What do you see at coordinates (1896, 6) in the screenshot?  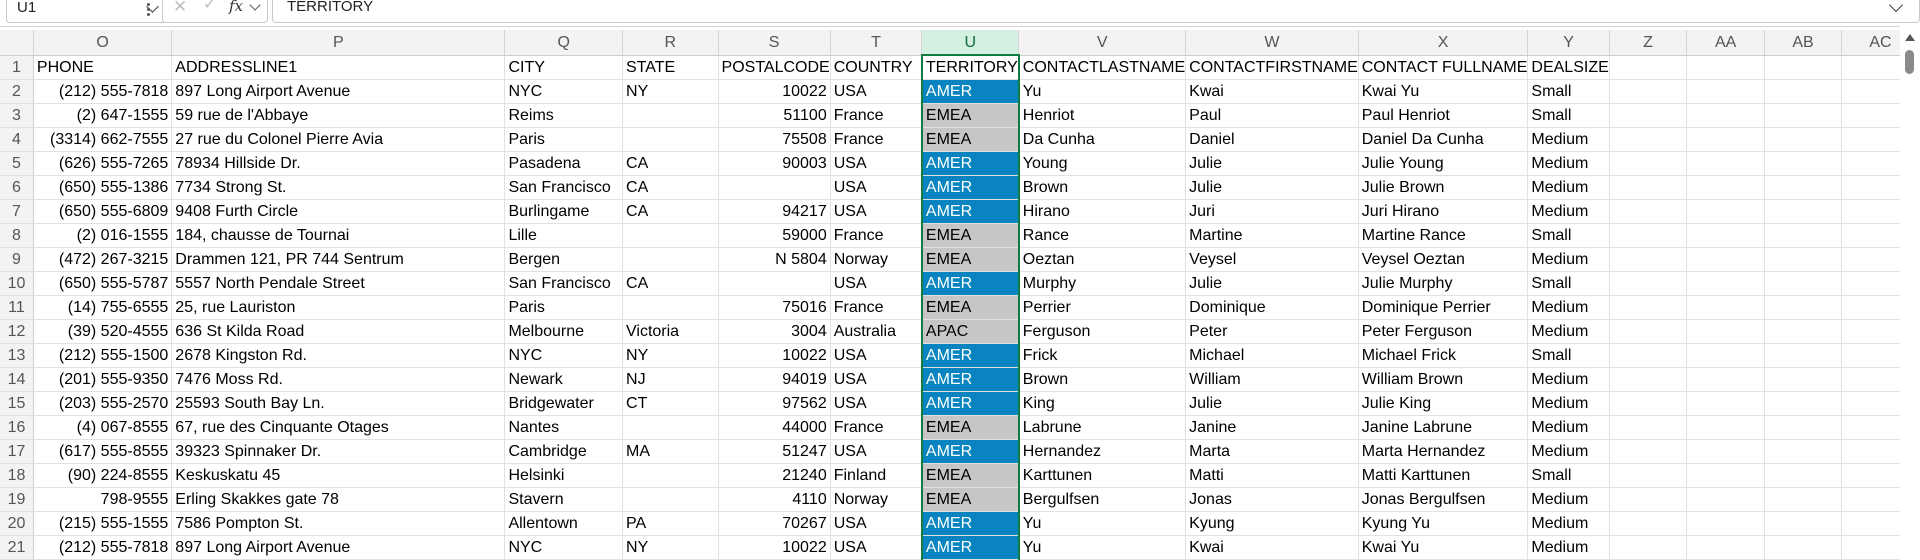 I see `expand-formula-bar-icon` at bounding box center [1896, 6].